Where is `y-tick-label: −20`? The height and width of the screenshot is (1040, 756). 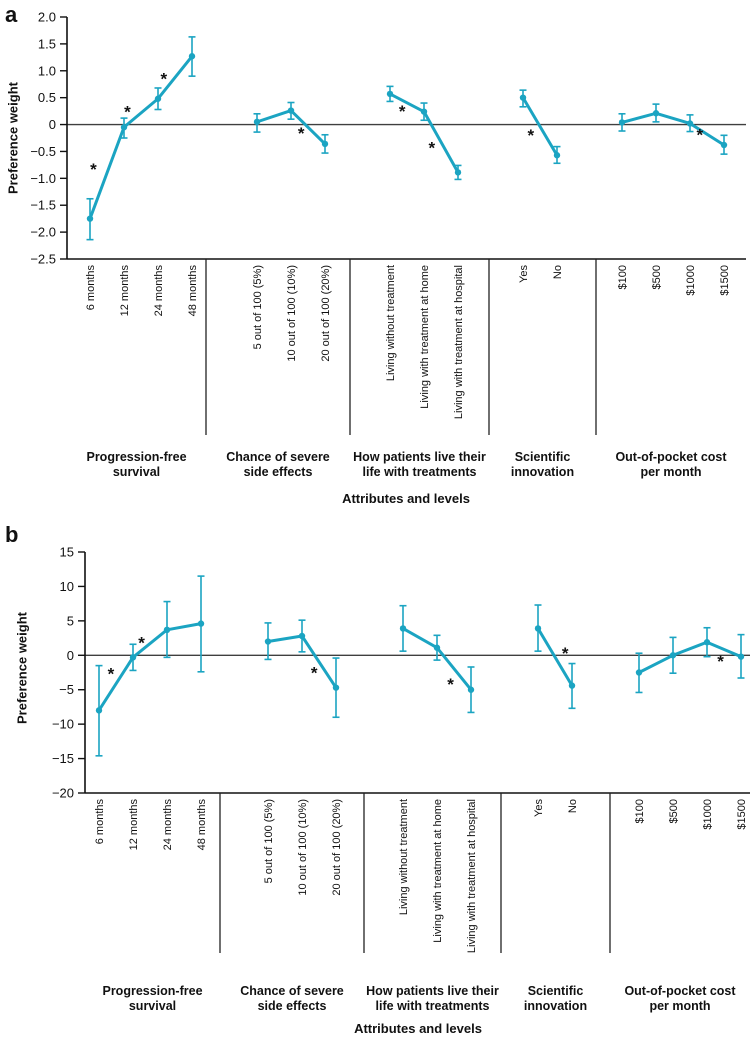 y-tick-label: −20 is located at coordinates (63, 793).